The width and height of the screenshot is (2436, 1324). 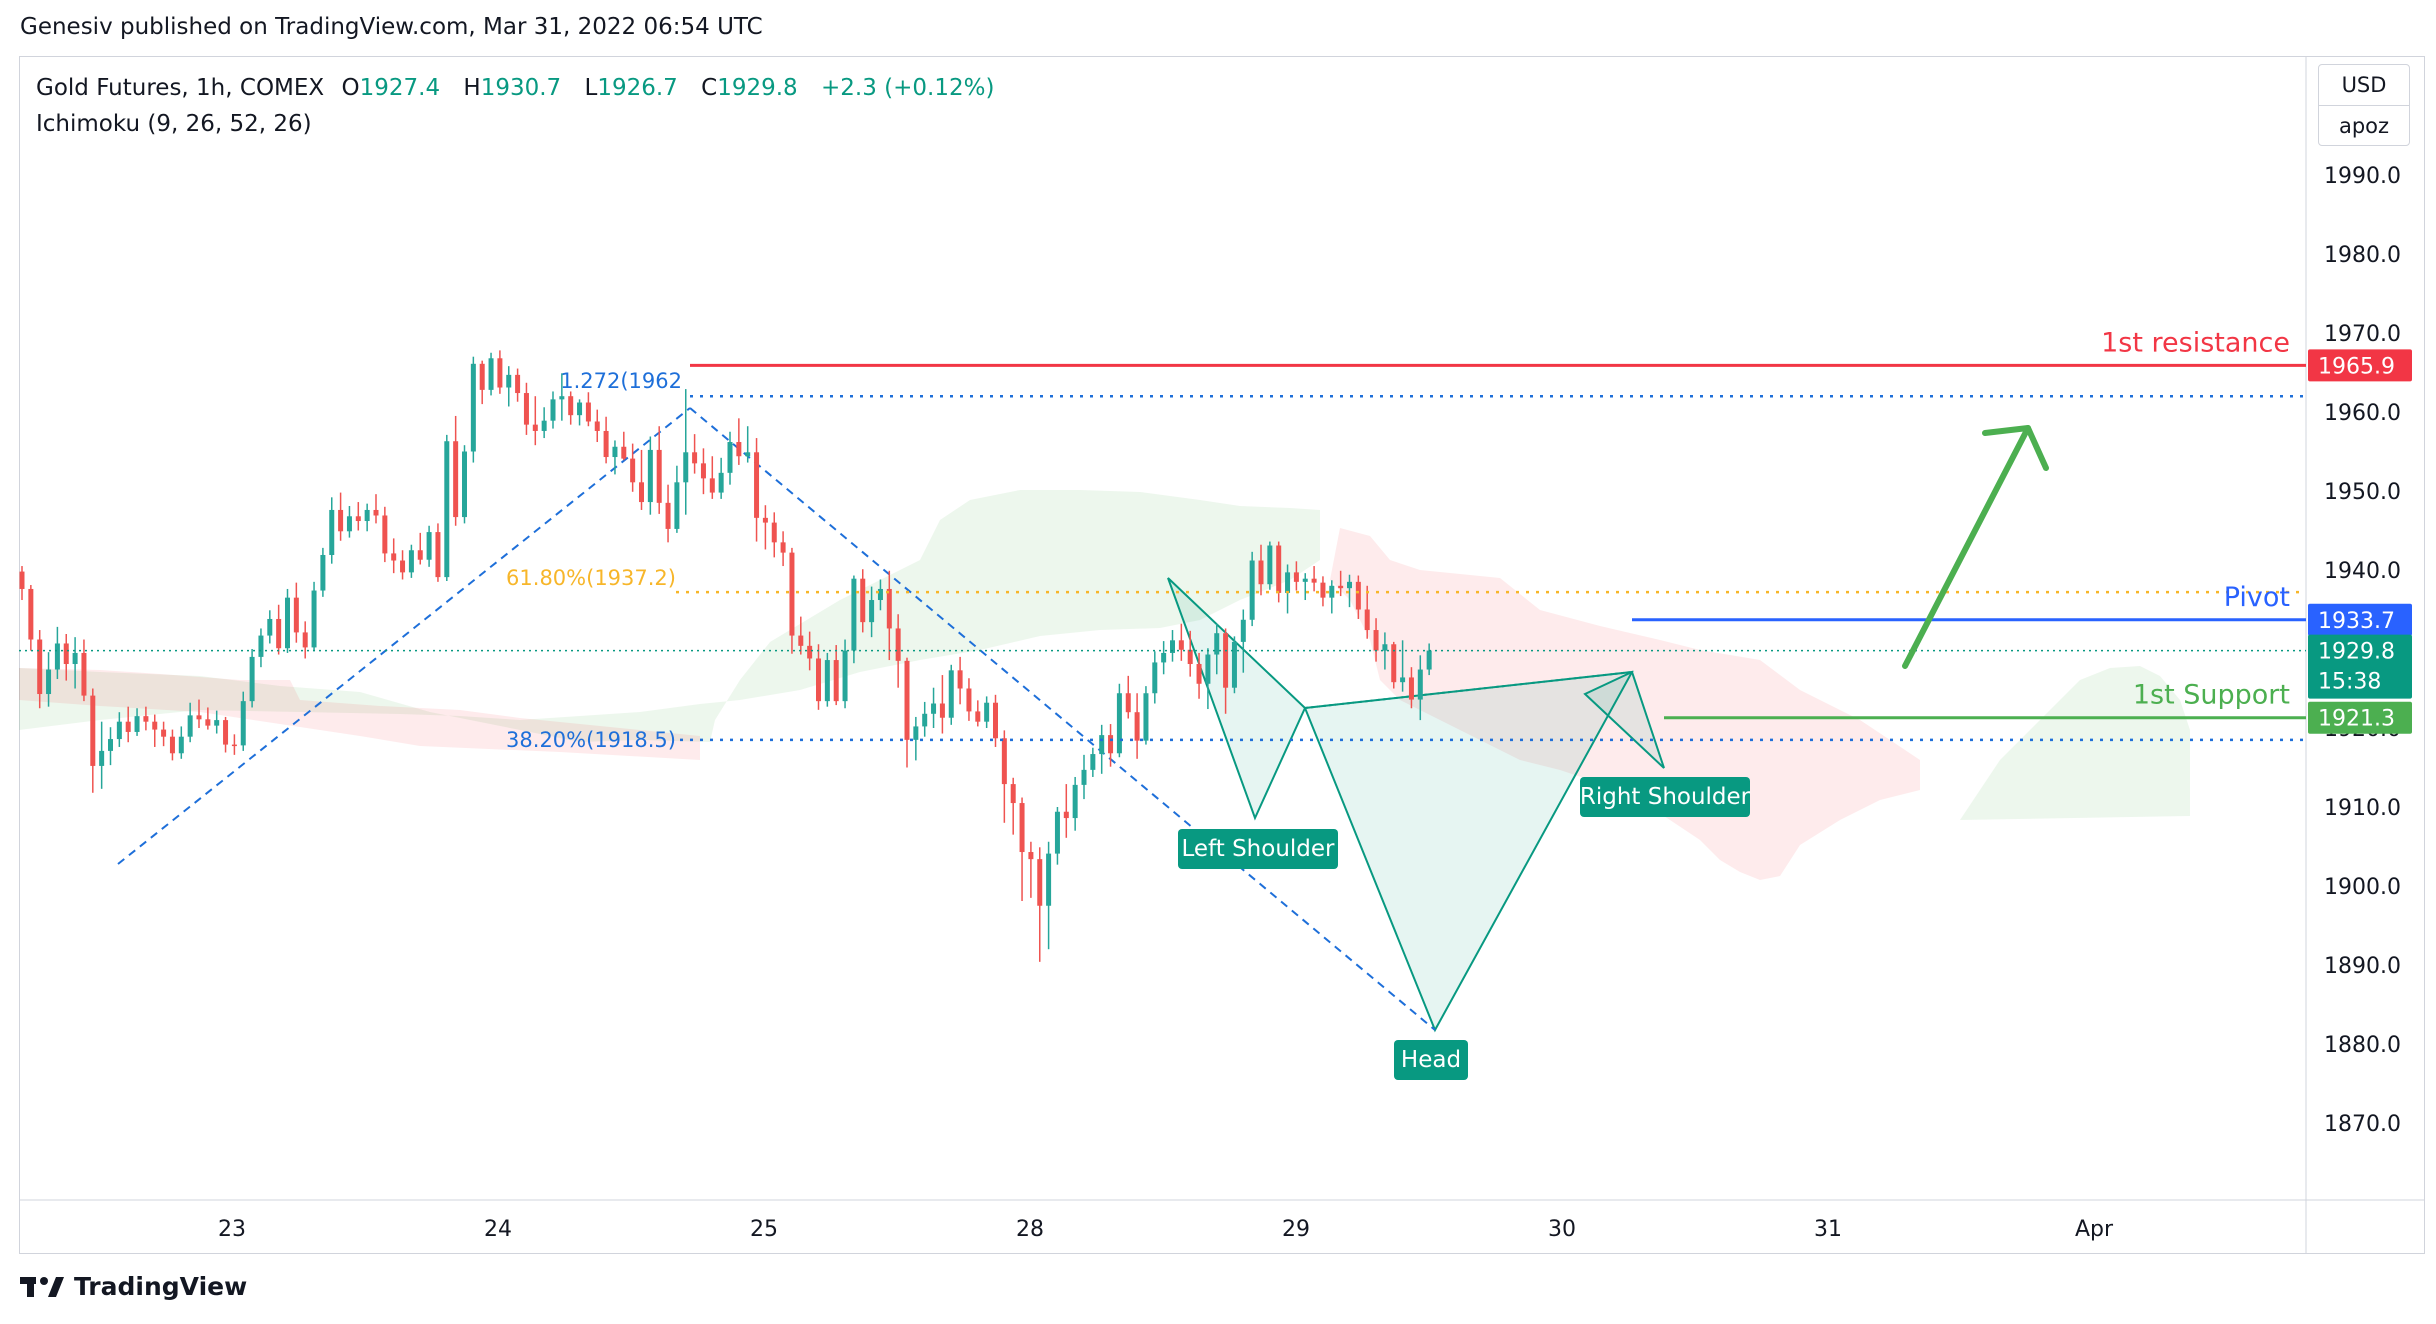 What do you see at coordinates (1296, 1229) in the screenshot?
I see `date-tick-label: 29` at bounding box center [1296, 1229].